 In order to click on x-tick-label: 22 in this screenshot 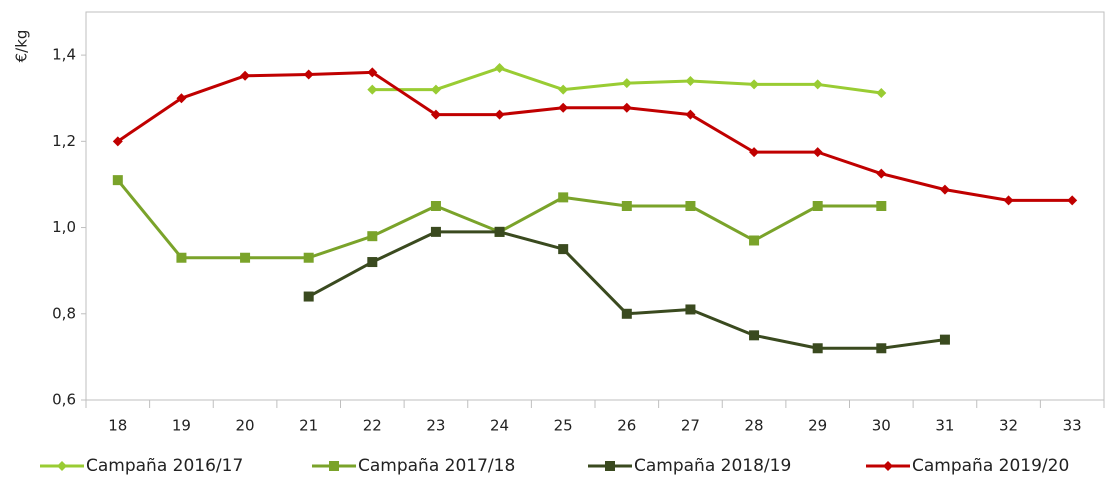, I will do `click(372, 426)`.